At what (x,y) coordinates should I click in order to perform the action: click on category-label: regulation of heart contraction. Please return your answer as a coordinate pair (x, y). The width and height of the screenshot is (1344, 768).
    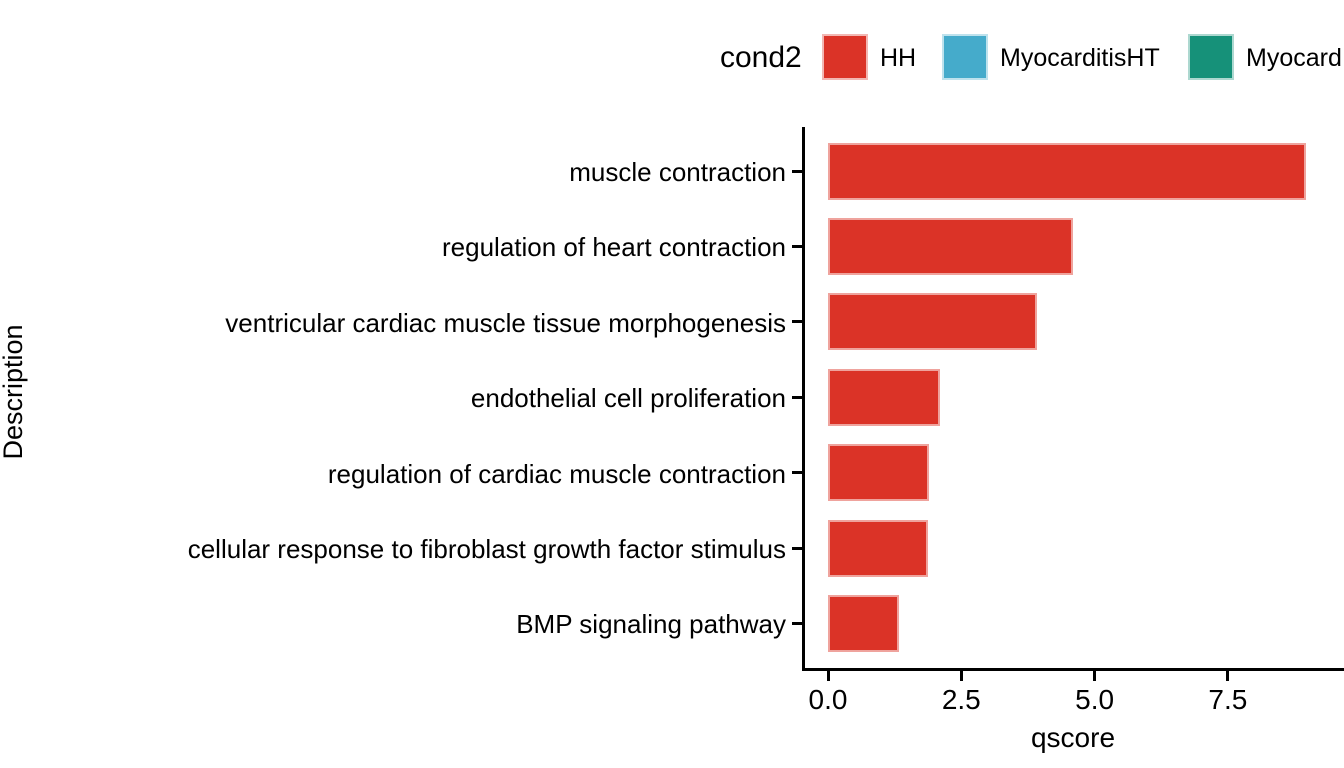
    Looking at the image, I should click on (614, 247).